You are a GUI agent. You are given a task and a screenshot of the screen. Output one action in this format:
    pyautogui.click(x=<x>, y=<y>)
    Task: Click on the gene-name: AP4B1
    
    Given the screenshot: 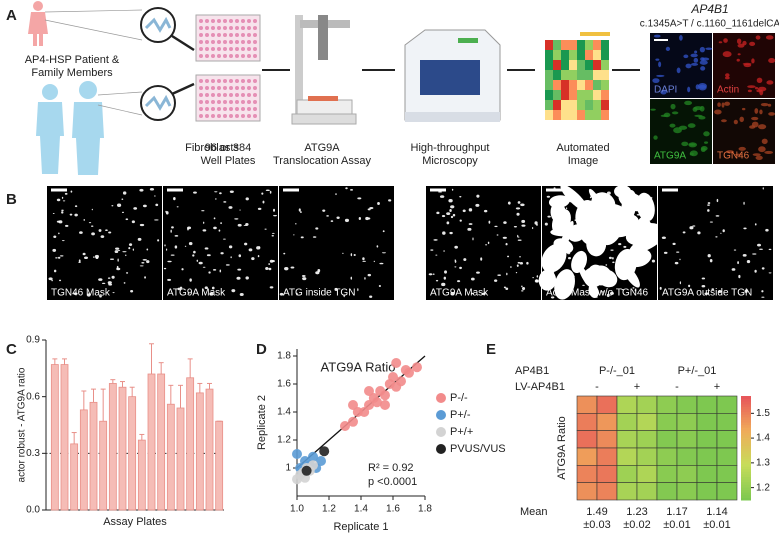 What is the action you would take?
    pyautogui.click(x=709, y=9)
    